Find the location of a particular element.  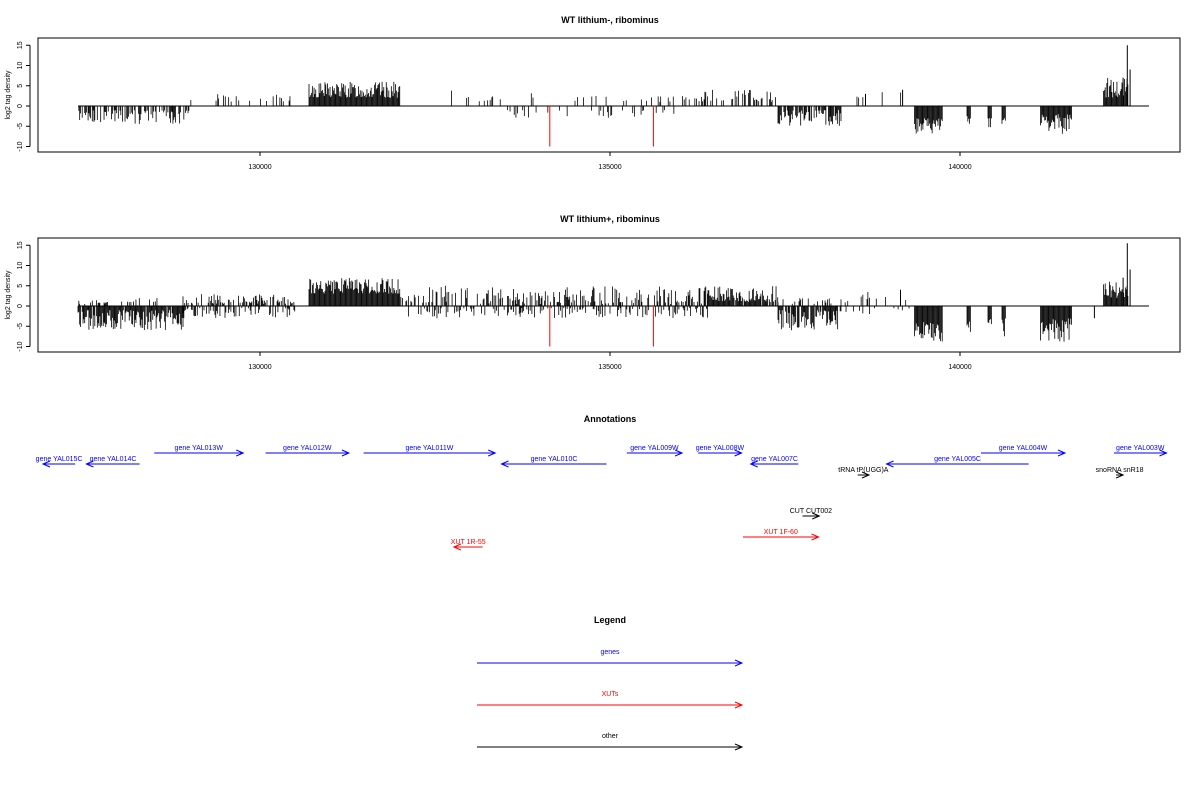

feature-other: CUT CUT002 is located at coordinates (811, 514).